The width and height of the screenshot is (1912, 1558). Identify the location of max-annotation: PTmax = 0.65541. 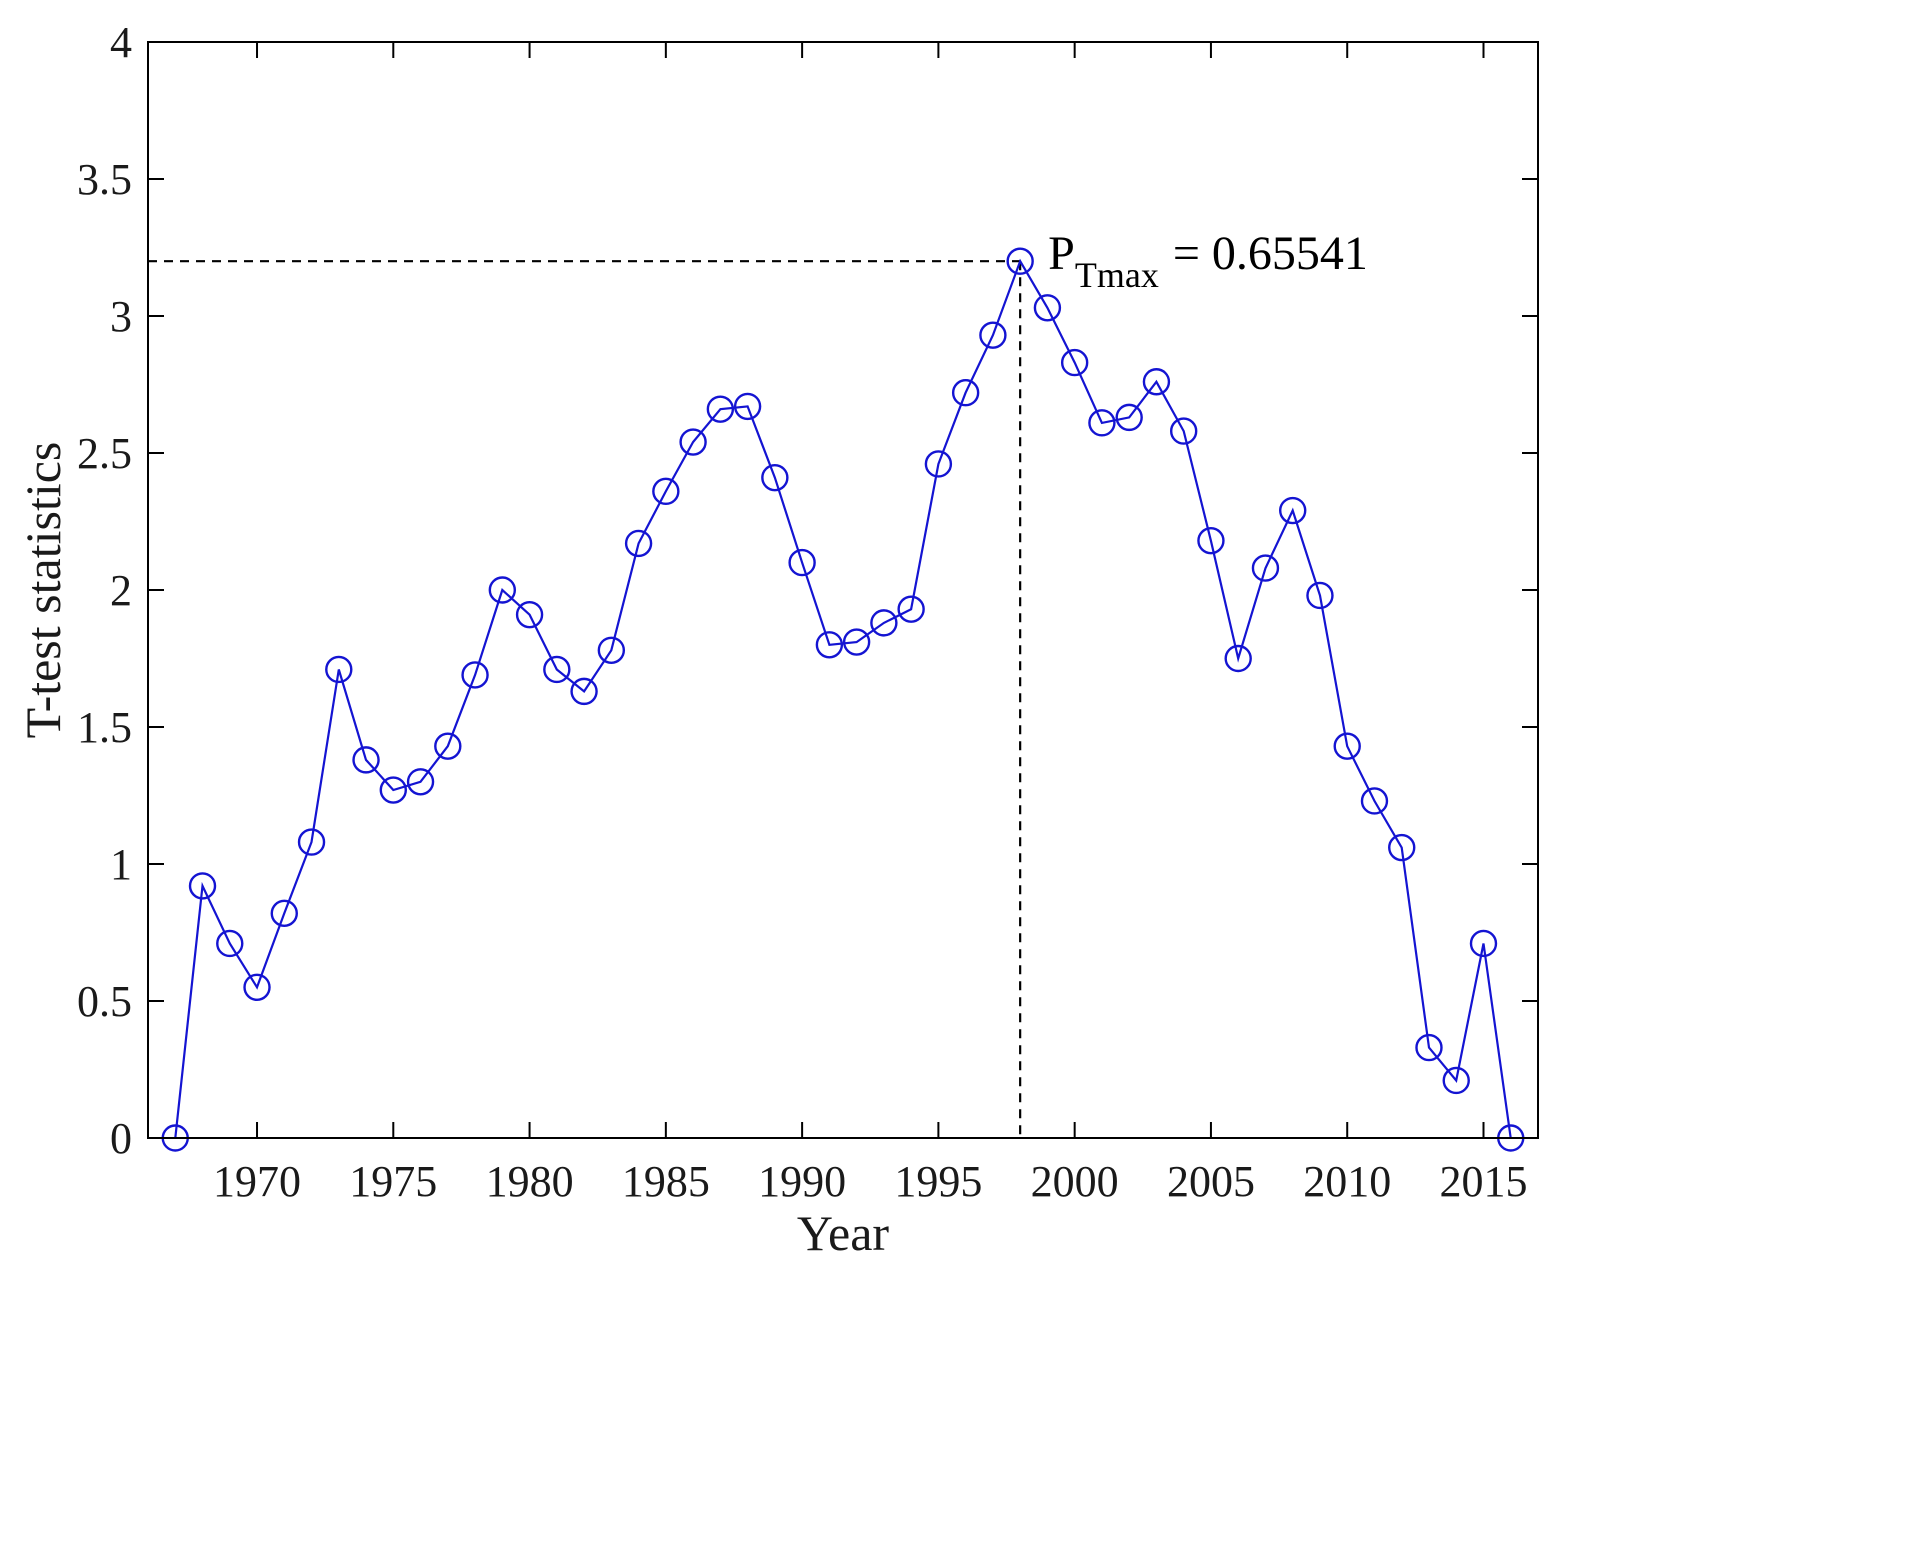
(1208, 261).